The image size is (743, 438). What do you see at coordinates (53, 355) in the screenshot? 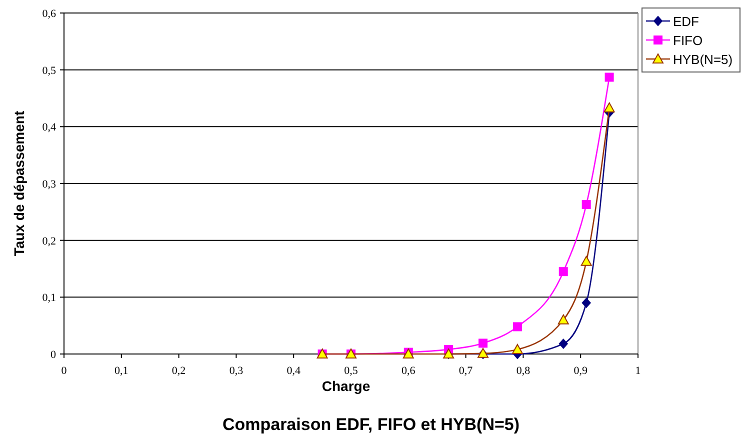
I see `y-tick-label: 0` at bounding box center [53, 355].